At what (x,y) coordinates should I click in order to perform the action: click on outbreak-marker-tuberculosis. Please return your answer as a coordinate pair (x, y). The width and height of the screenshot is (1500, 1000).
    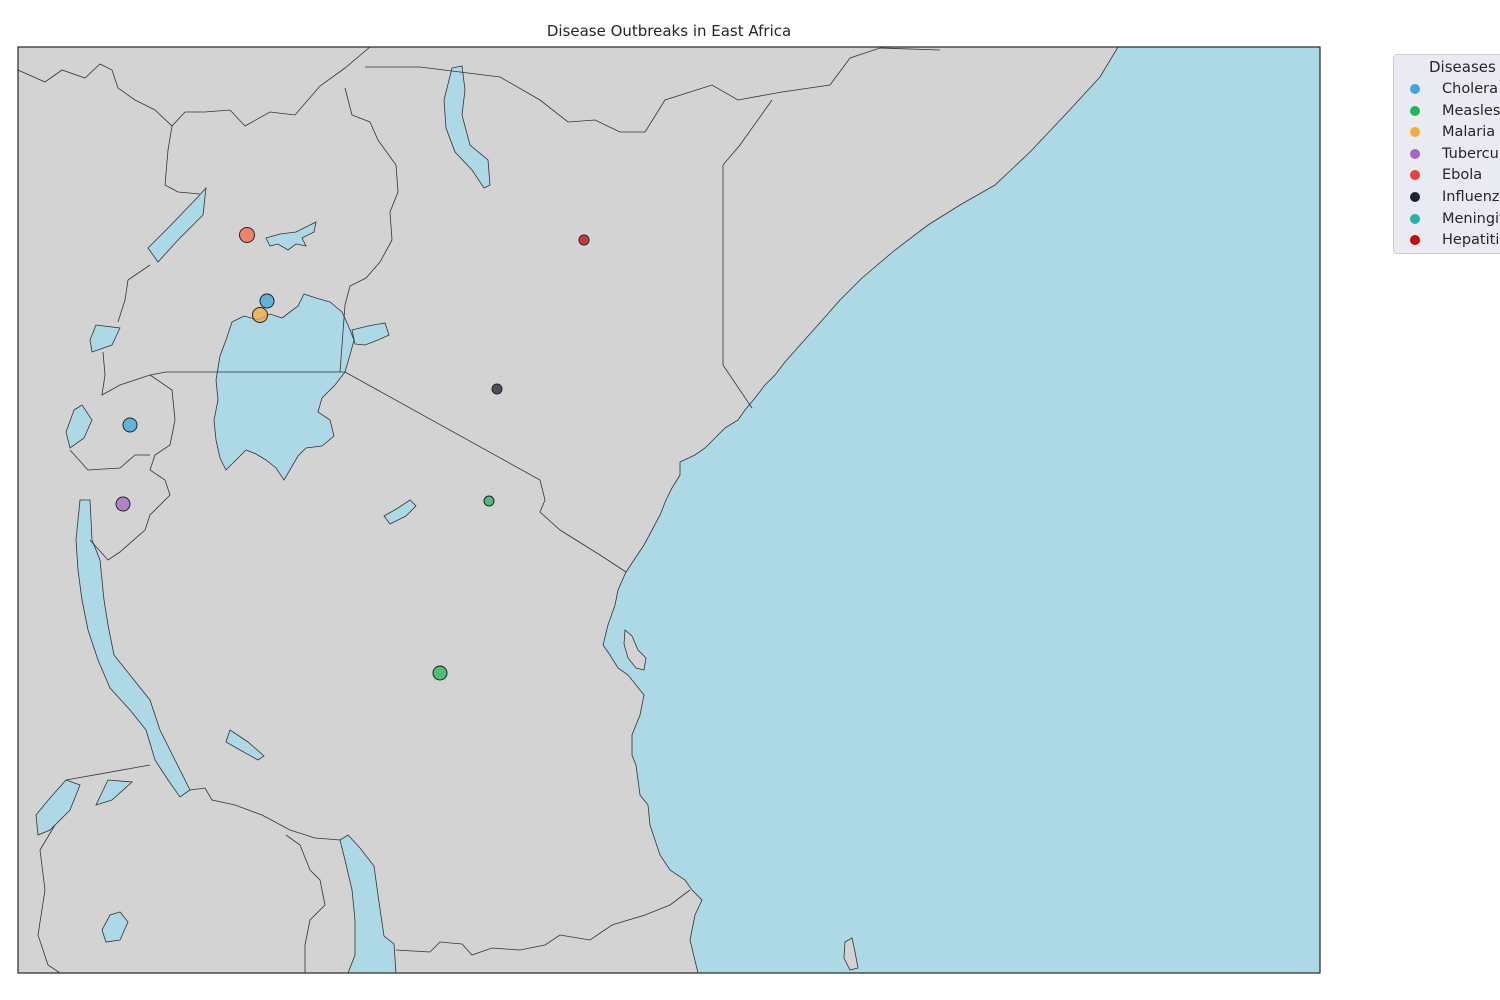
    Looking at the image, I should click on (123, 504).